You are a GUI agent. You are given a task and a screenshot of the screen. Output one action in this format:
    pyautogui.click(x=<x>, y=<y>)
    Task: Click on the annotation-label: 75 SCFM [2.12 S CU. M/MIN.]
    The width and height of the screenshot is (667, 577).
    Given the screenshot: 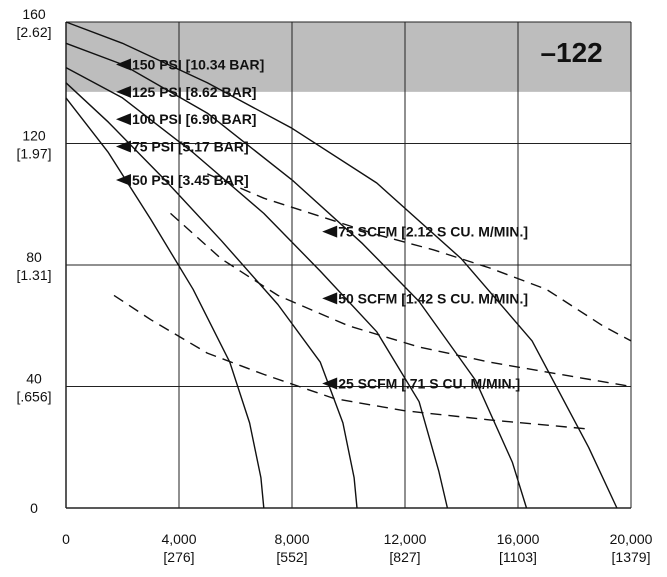 What is the action you would take?
    pyautogui.click(x=433, y=232)
    